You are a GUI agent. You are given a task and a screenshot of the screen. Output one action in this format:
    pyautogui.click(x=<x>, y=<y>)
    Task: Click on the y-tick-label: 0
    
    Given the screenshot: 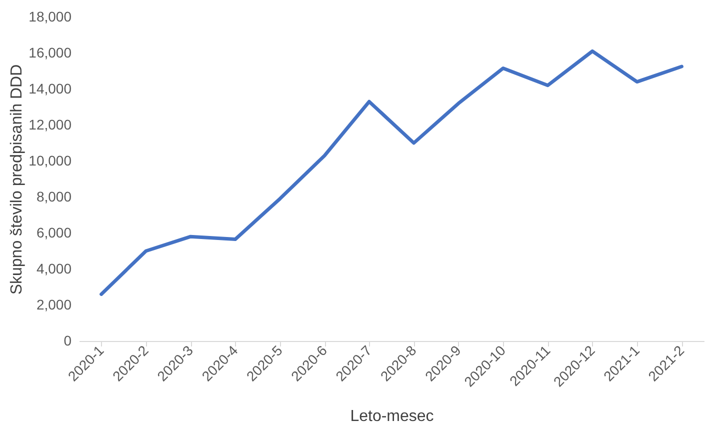 What is the action you would take?
    pyautogui.click(x=68, y=340)
    